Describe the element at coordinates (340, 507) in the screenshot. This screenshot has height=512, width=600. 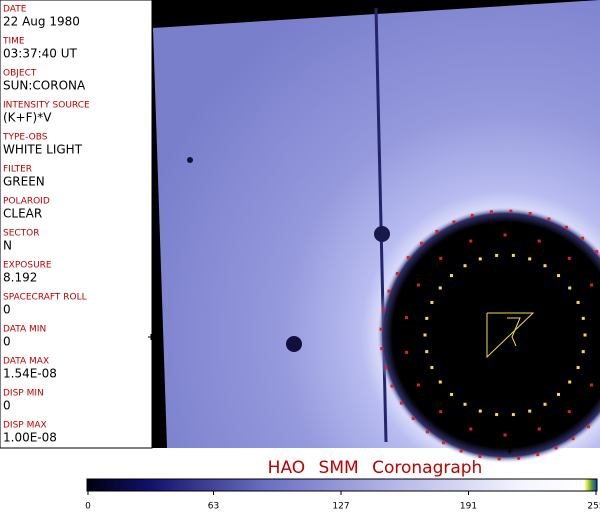
I see `colorbar-tick-label: 127` at that location.